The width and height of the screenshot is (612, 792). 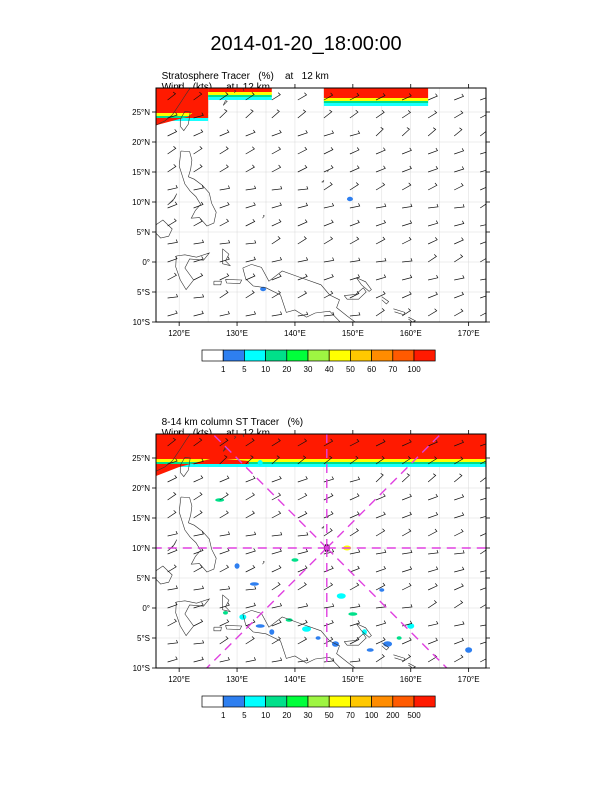 I want to click on x-tick-label: 170°E, so click(x=469, y=333).